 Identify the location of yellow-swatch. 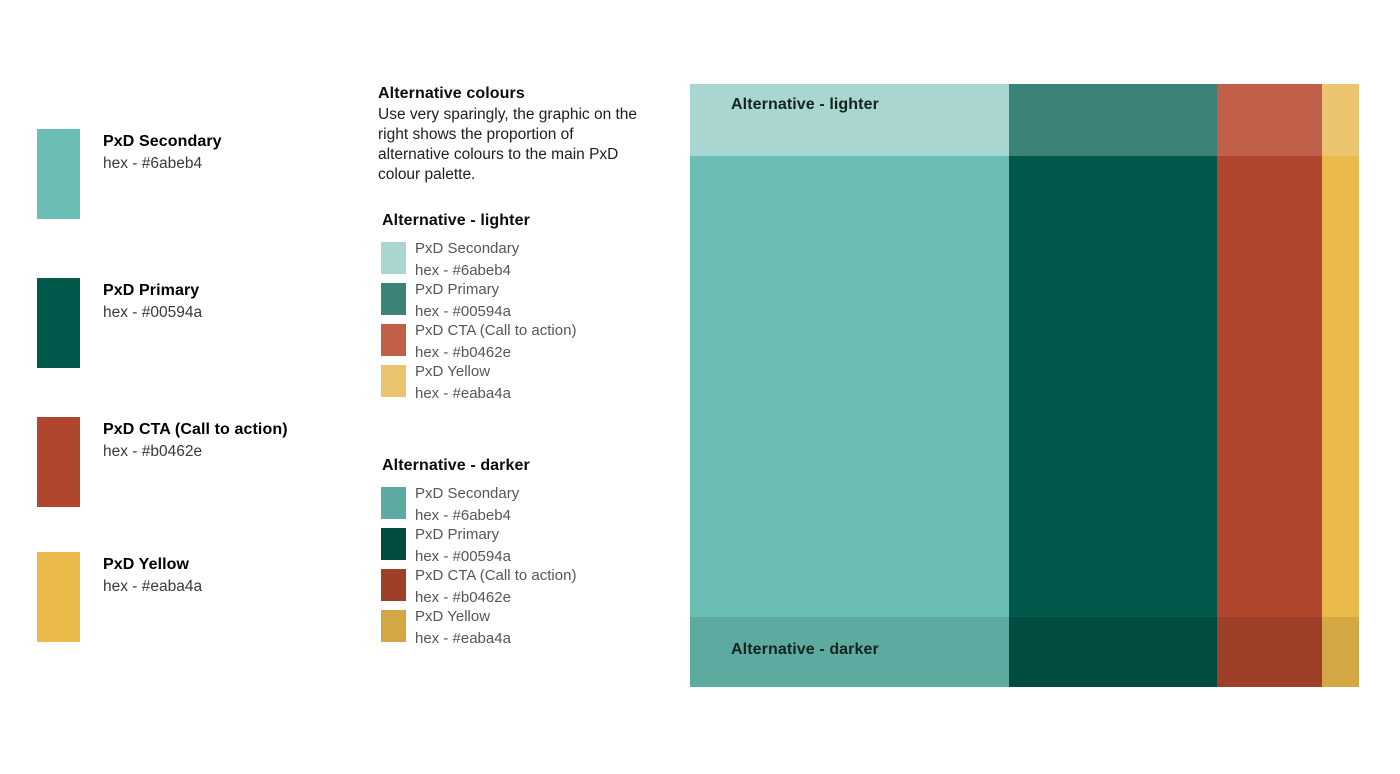
(58, 597).